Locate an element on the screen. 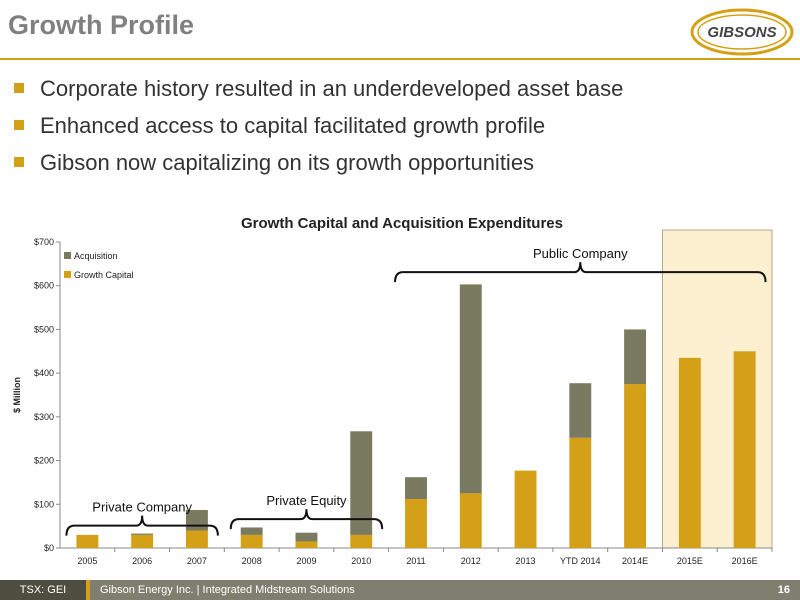  y-tick-label: $700 is located at coordinates (44, 242).